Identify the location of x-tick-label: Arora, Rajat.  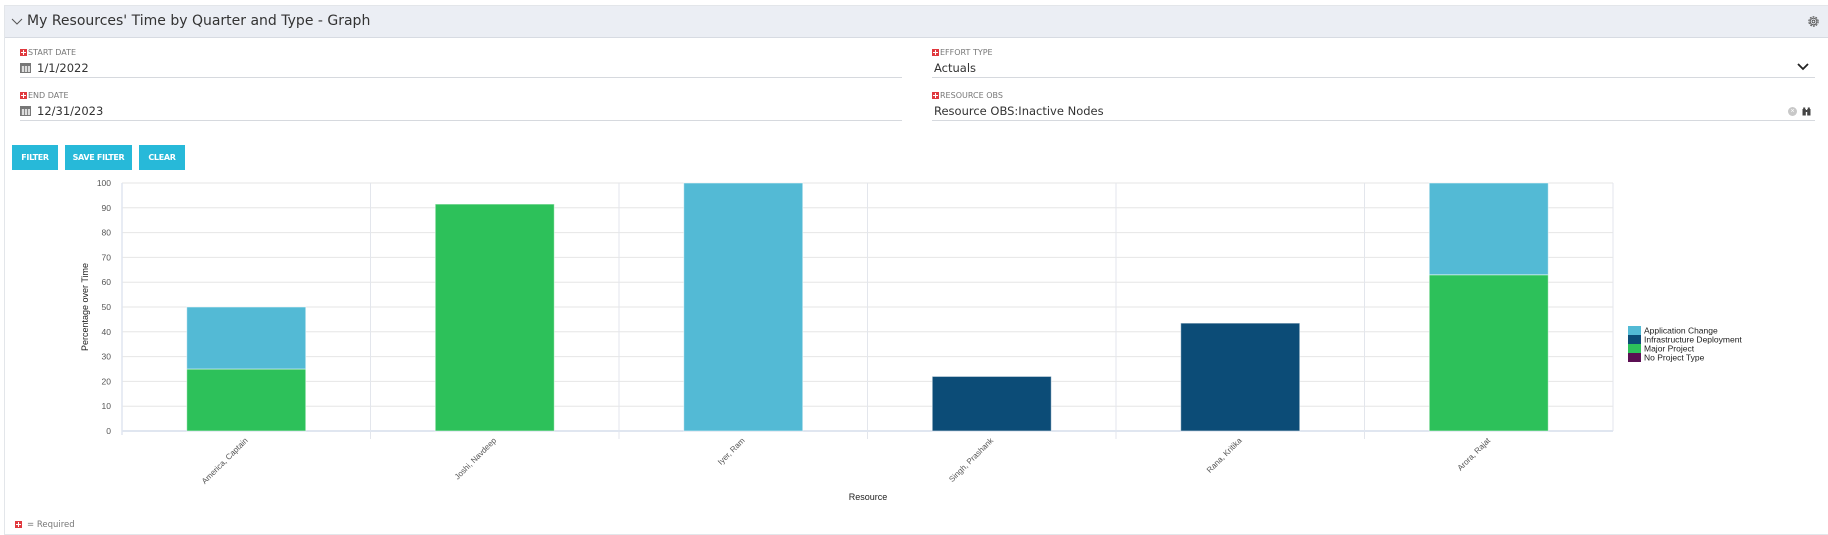
(1474, 454).